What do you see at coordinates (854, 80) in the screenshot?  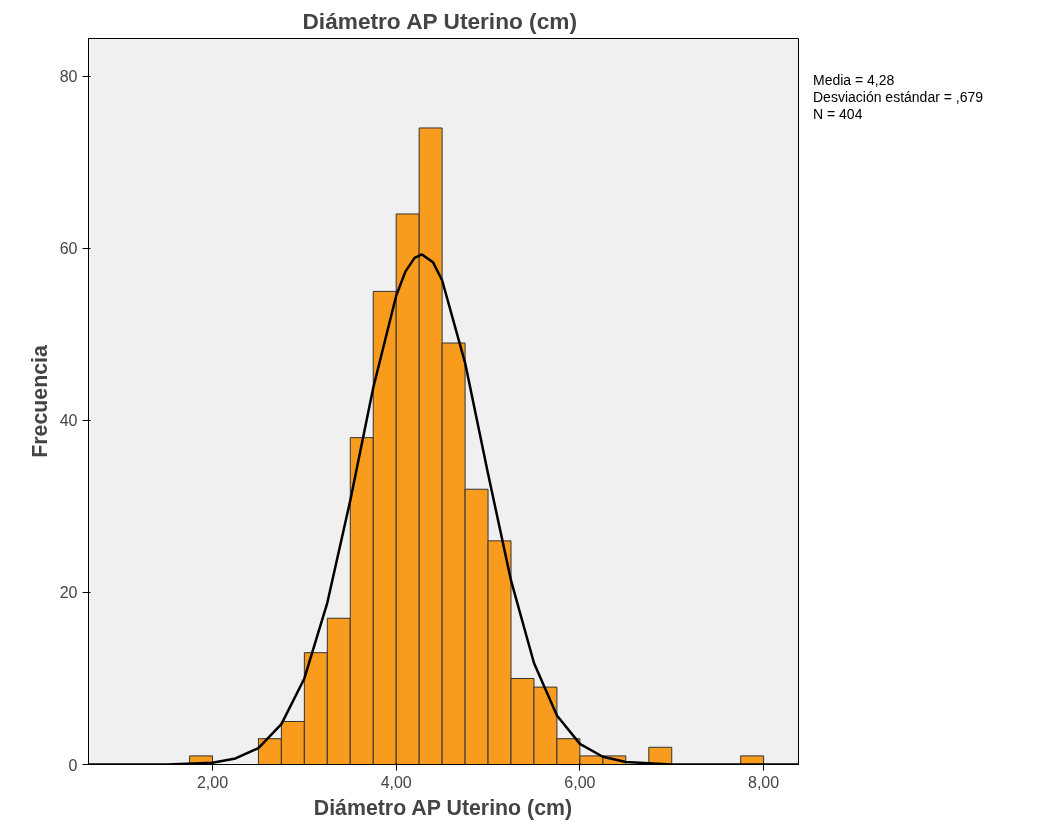 I see `text: Media = 4,28` at bounding box center [854, 80].